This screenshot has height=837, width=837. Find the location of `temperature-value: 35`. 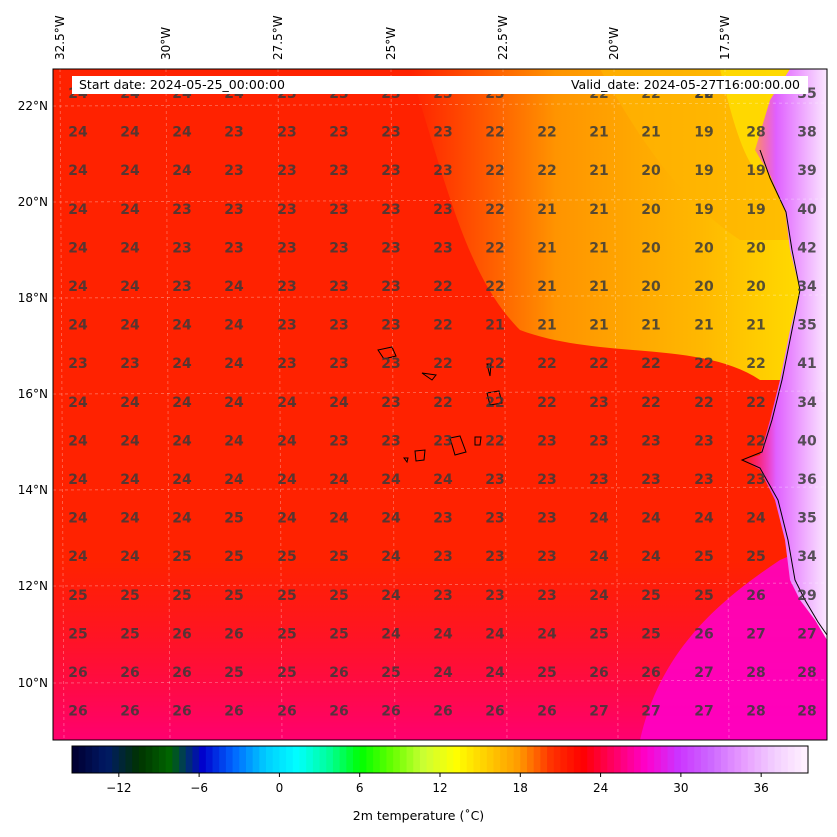

temperature-value: 35 is located at coordinates (806, 519).